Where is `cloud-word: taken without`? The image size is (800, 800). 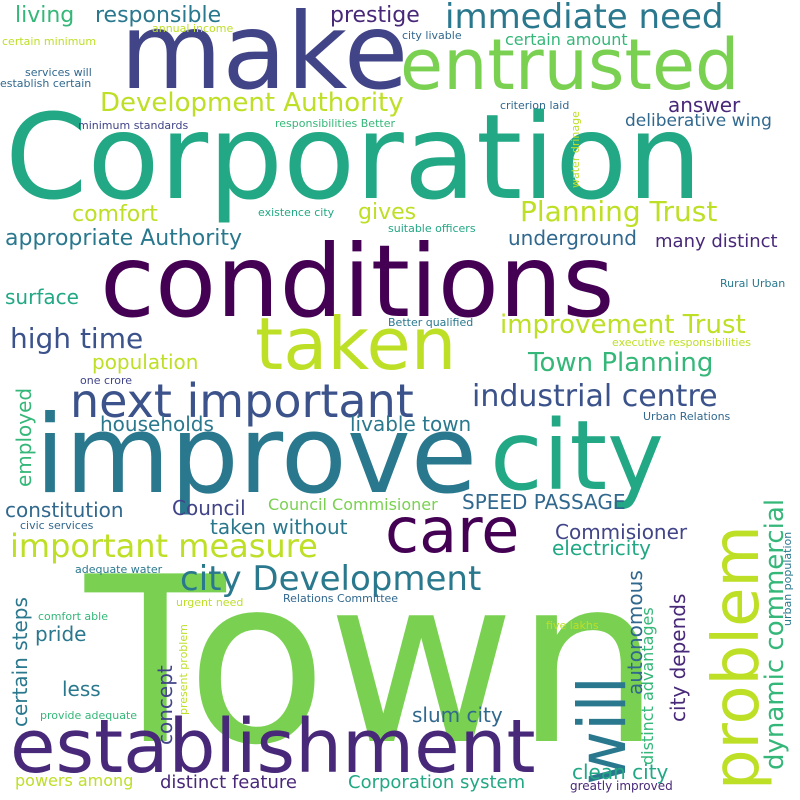 cloud-word: taken without is located at coordinates (279, 527).